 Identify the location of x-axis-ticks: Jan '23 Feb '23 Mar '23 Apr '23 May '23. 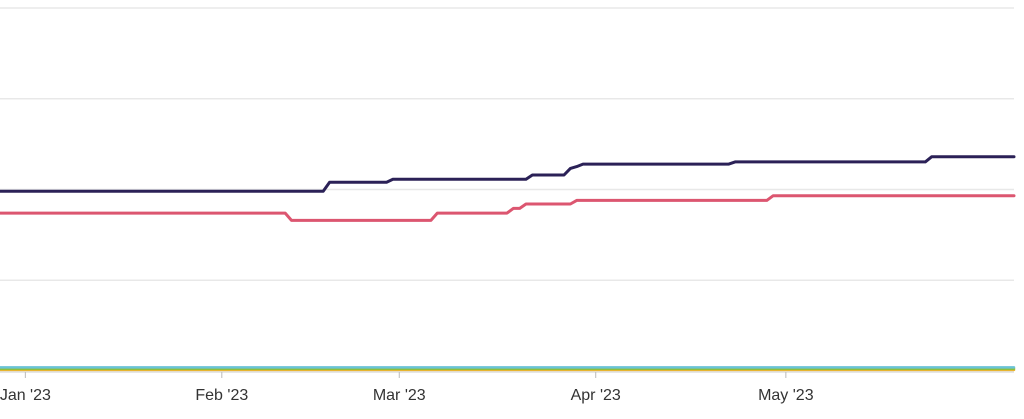
(407, 388).